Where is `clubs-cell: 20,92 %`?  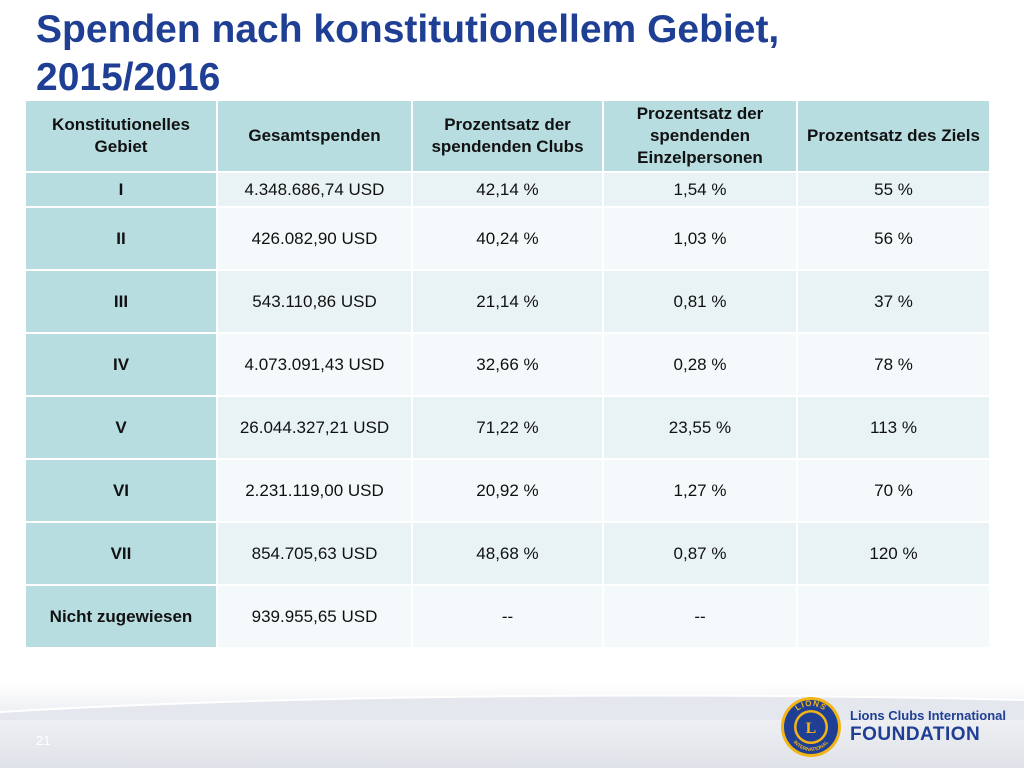
clubs-cell: 20,92 % is located at coordinates (508, 491).